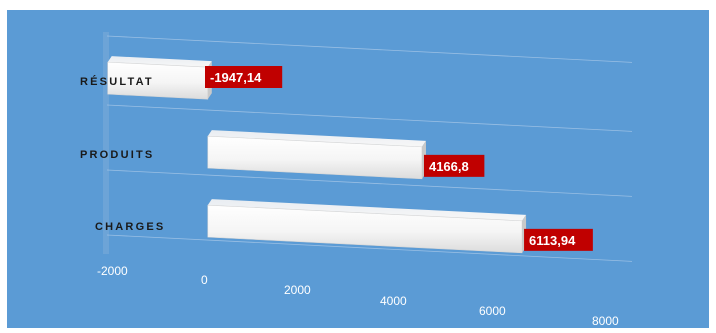 Image resolution: width=716 pixels, height=333 pixels. I want to click on category-labels: RÉSULTAT PRODUITS CHARGES, so click(122, 154).